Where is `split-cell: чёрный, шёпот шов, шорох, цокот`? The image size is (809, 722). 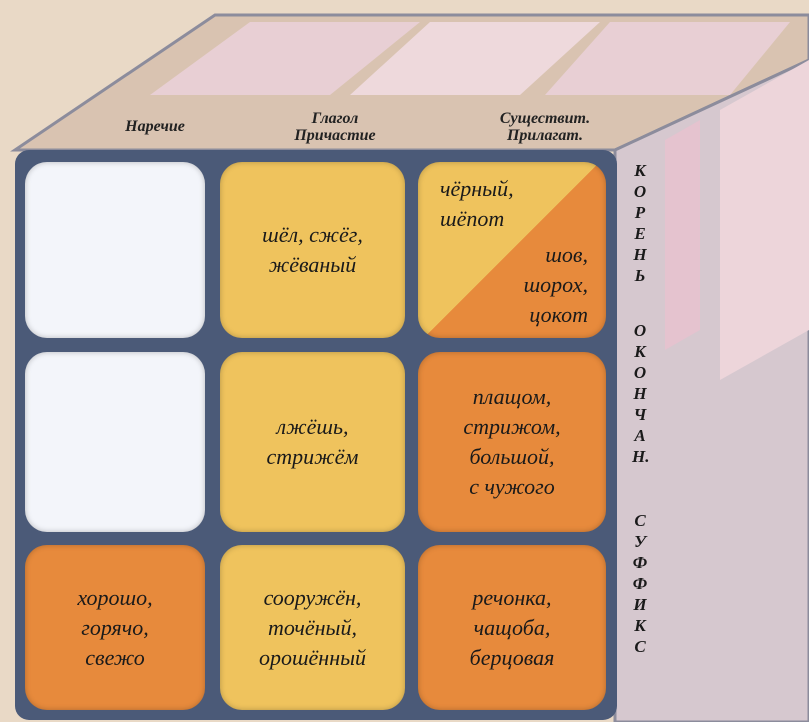
split-cell: чёрный, шёпот шов, шорох, цокот is located at coordinates (512, 250).